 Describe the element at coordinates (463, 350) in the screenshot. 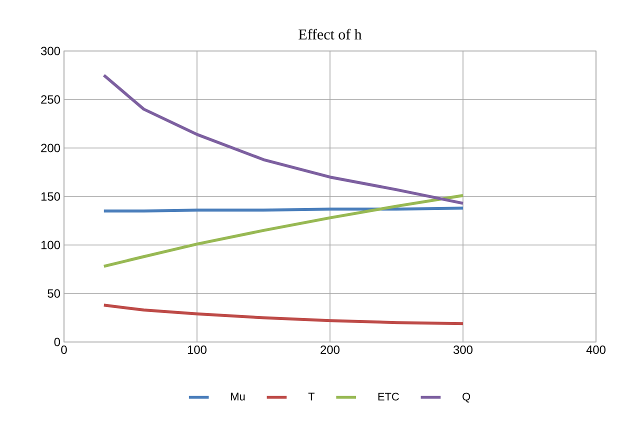

I see `x-tick-label: 300` at that location.